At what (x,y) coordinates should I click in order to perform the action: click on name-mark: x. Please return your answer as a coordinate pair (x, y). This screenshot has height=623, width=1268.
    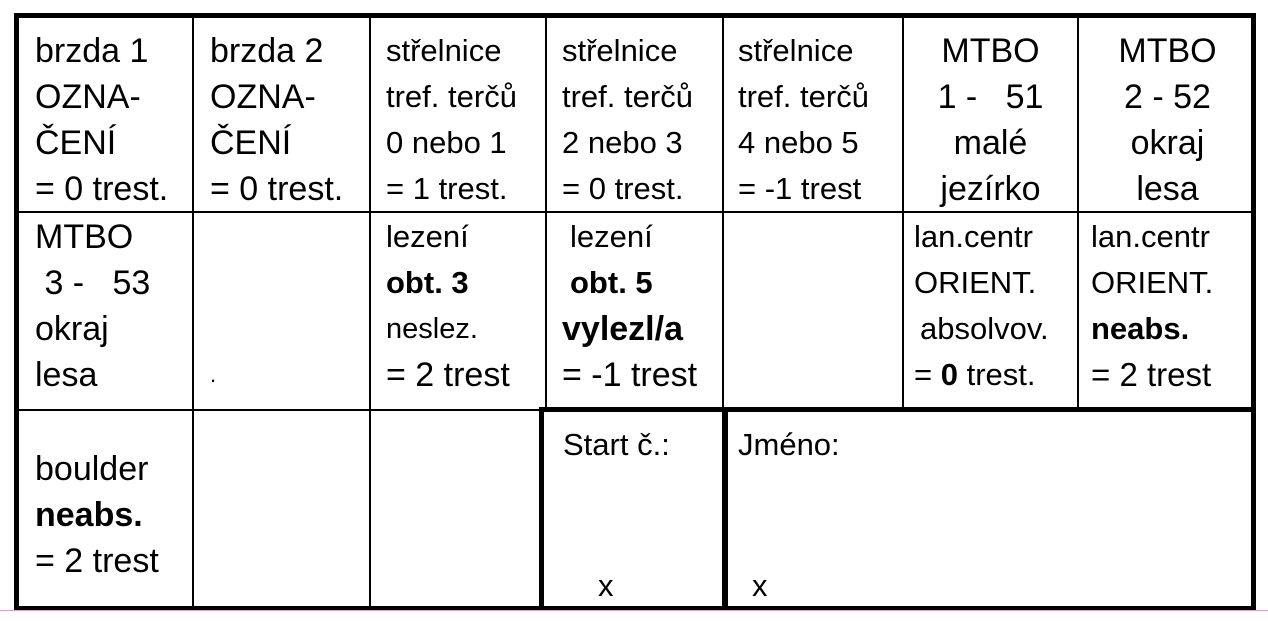
    Looking at the image, I should click on (760, 585).